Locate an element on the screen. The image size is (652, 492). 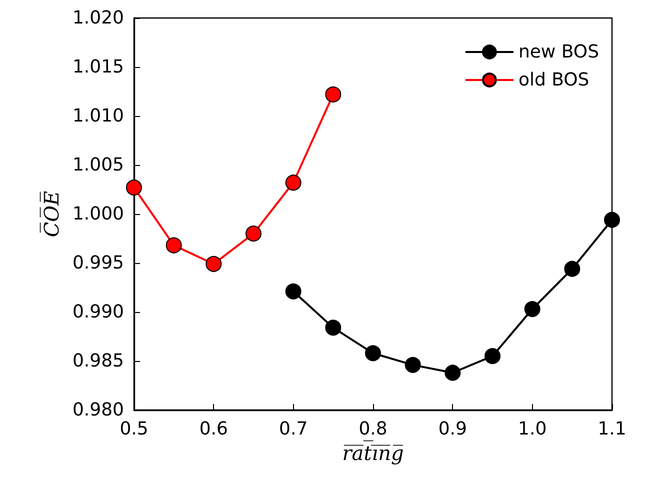
y-tick-label: 1.000 is located at coordinates (98, 214).